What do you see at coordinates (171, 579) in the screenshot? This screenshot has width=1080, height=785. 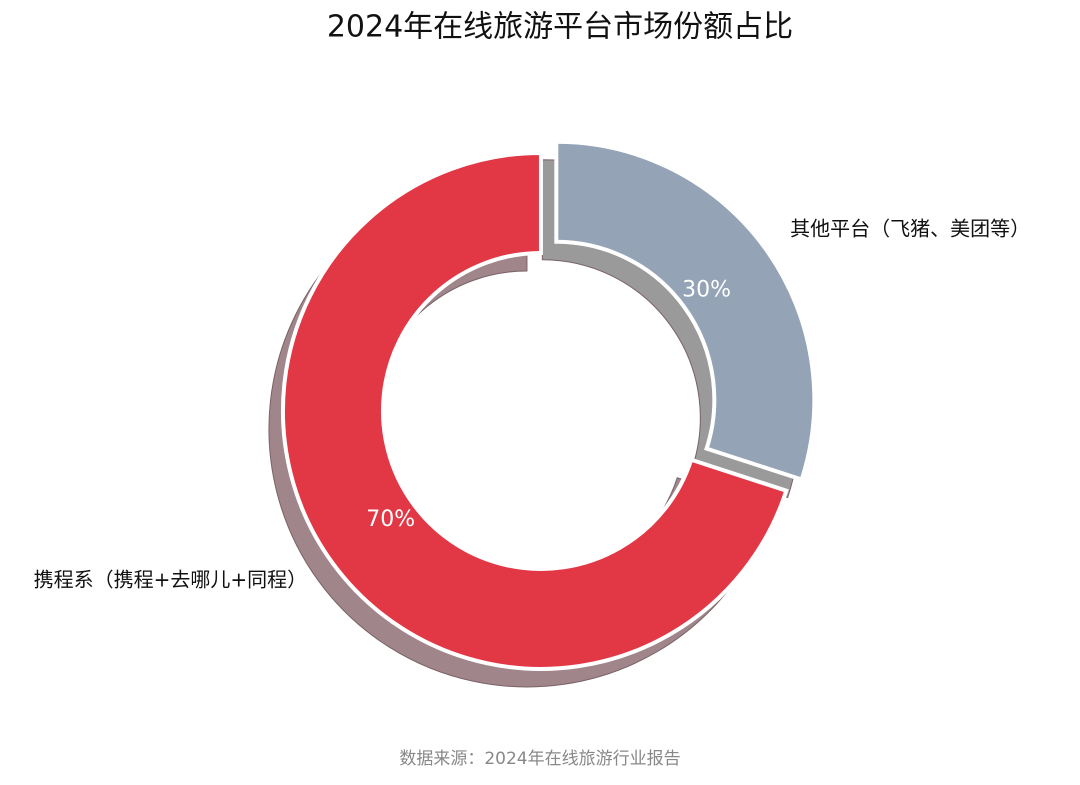 I see `category-label: 携程系（携程+去哪儿+同程）` at bounding box center [171, 579].